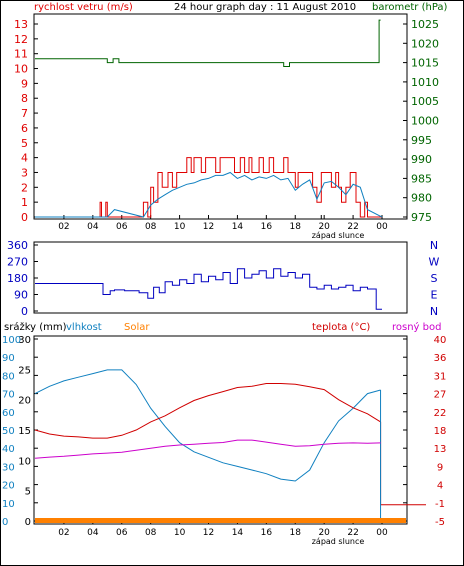 The width and height of the screenshot is (464, 566). I want to click on temperature-tick-label: 27, so click(440, 395).